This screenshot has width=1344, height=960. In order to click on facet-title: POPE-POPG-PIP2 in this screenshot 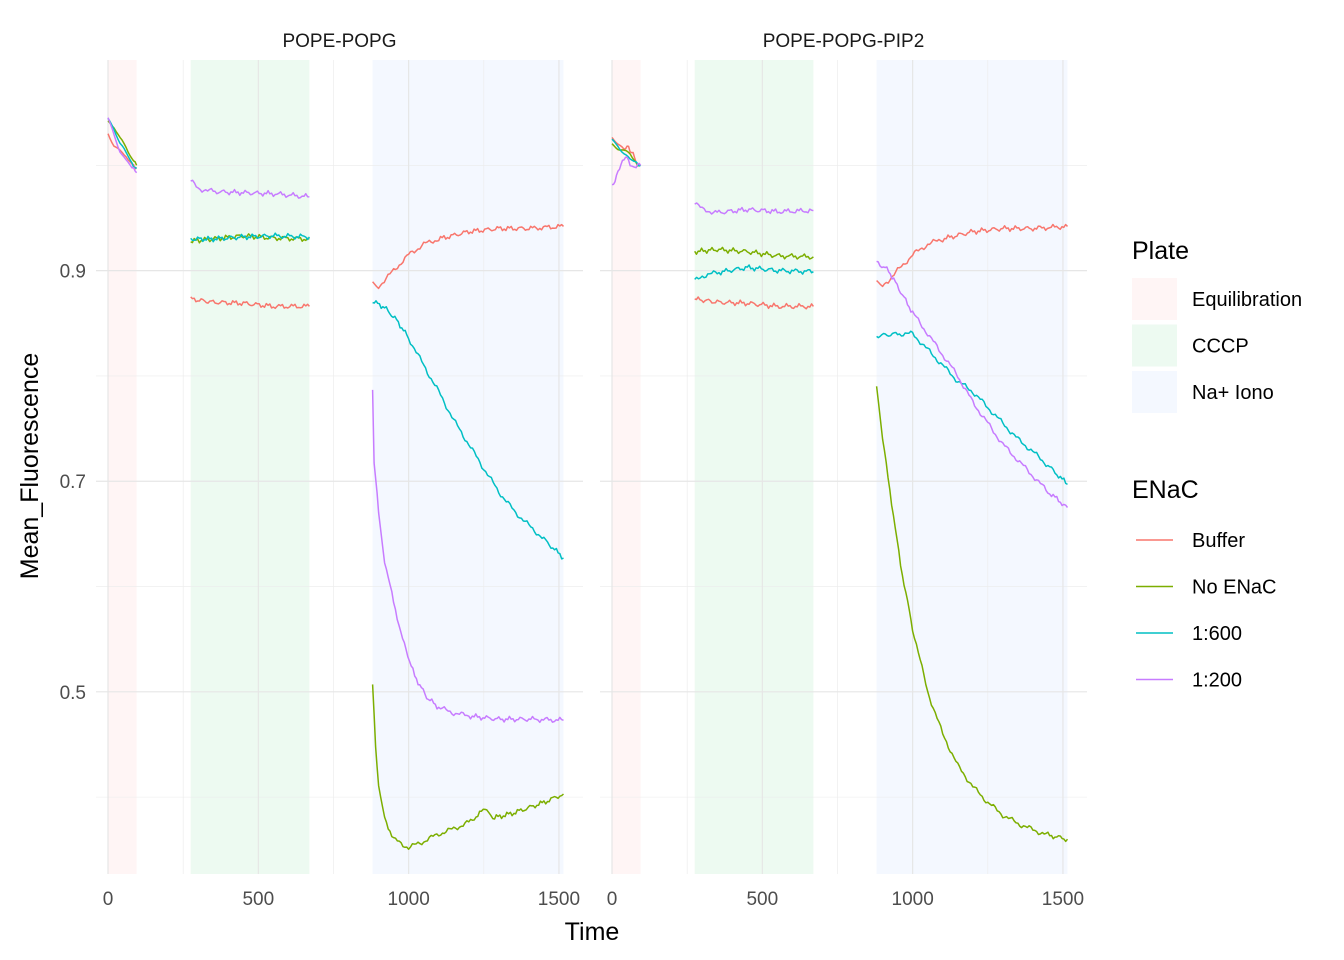, I will do `click(844, 41)`.